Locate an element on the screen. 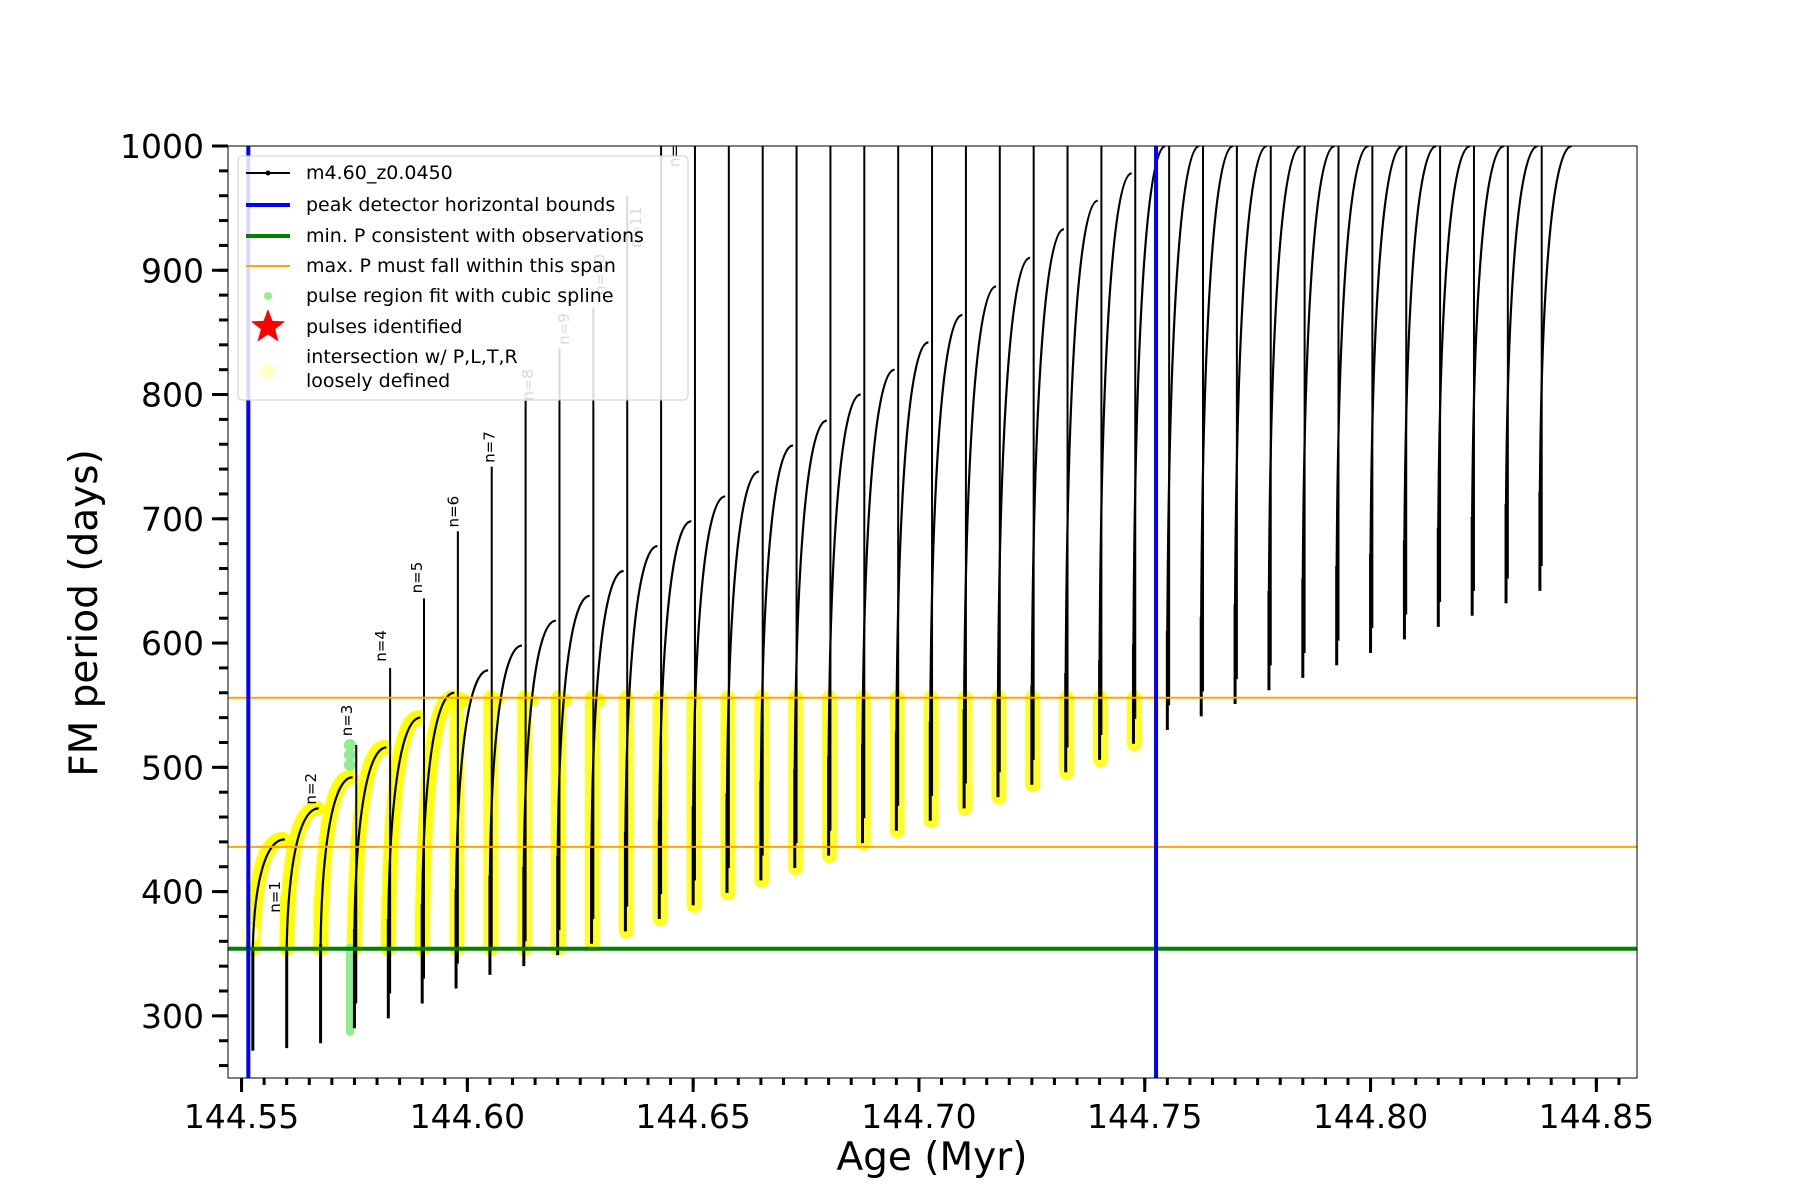  y-tick-label: 600 is located at coordinates (172, 643).